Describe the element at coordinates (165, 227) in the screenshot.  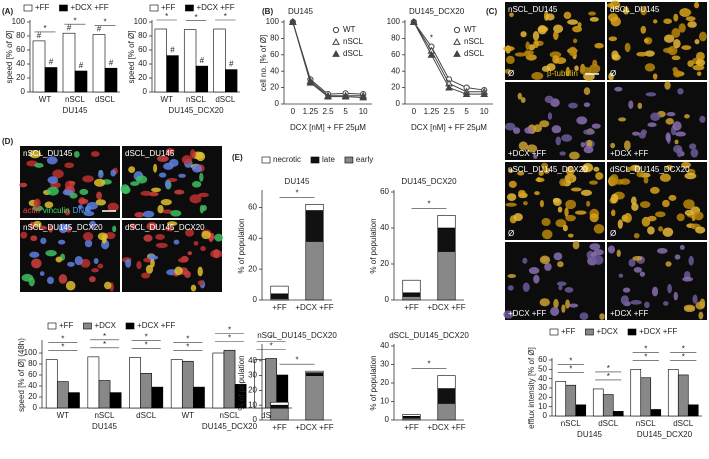
I see `image-label: dSCL_DU145_DCX20` at that location.